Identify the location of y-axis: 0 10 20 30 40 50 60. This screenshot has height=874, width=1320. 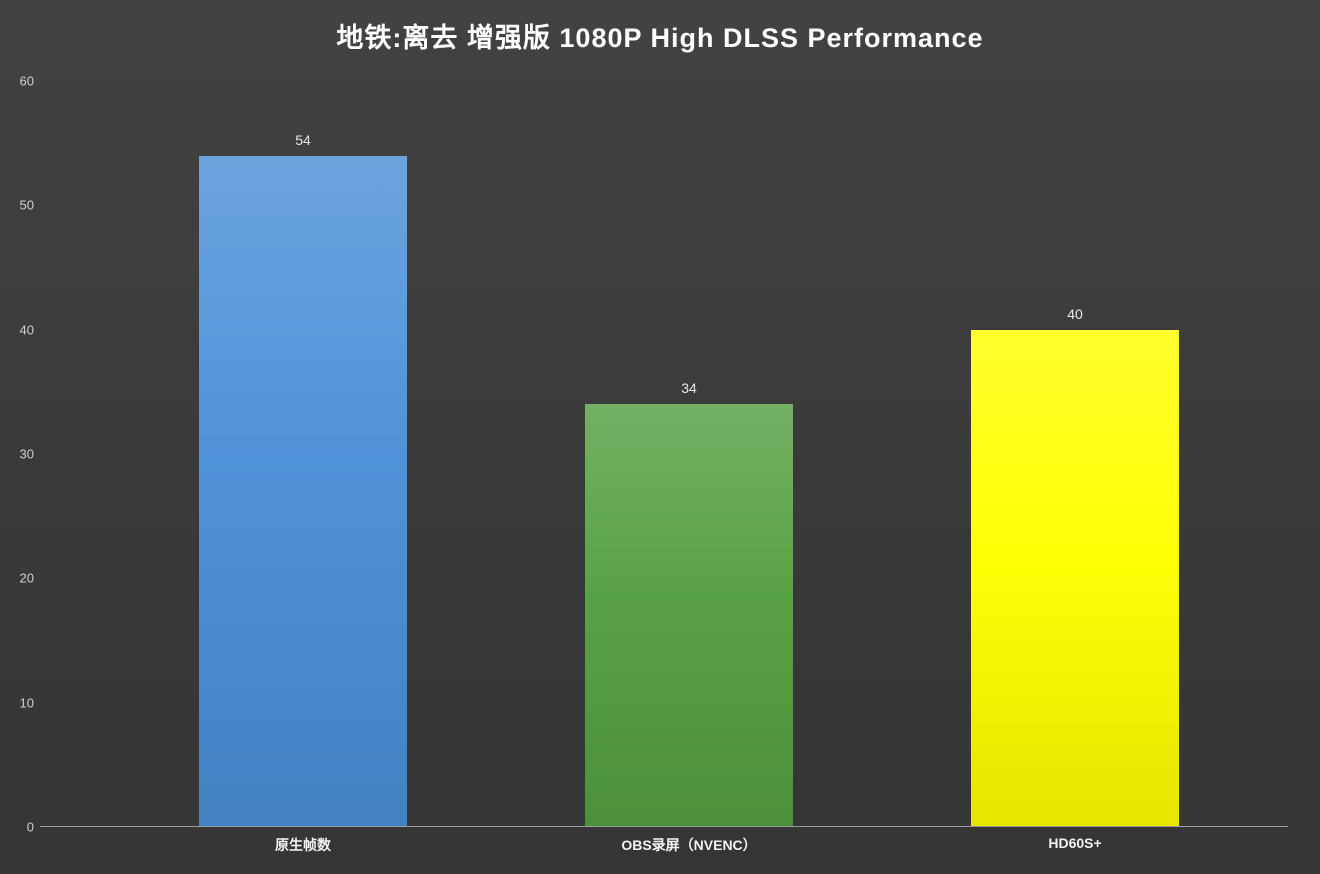
(19, 454).